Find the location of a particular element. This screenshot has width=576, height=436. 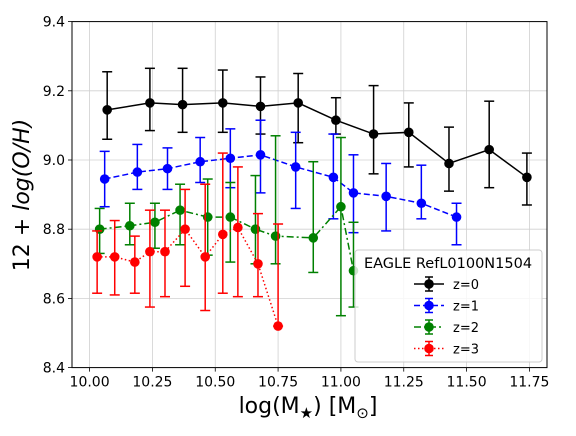

y-tick-label: 8.6 is located at coordinates (54, 299).